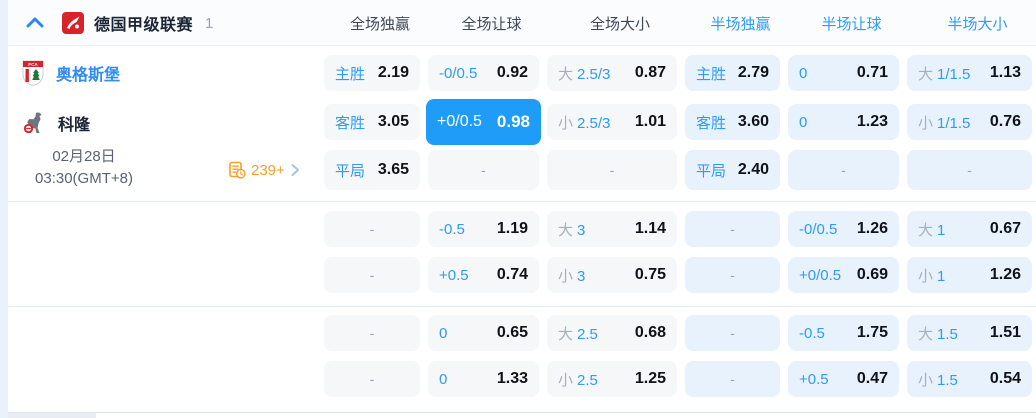 This screenshot has height=418, width=1036. Describe the element at coordinates (969, 229) in the screenshot. I see `odds-cell-ht-over2: 大 1 0.67` at that location.